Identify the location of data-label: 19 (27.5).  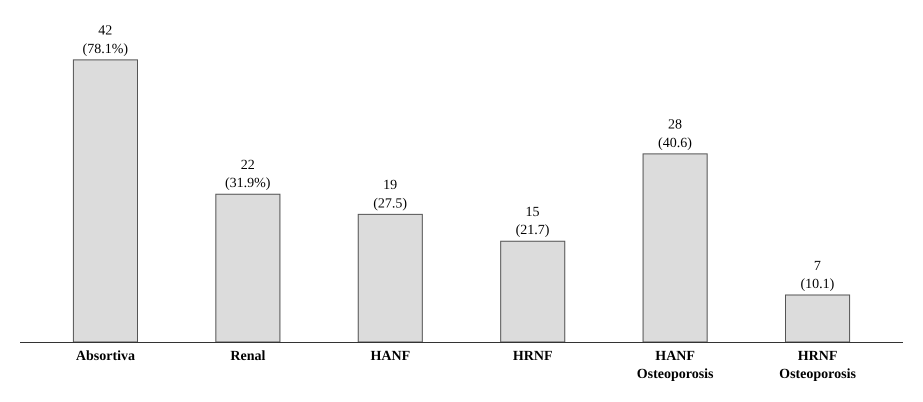
(390, 195).